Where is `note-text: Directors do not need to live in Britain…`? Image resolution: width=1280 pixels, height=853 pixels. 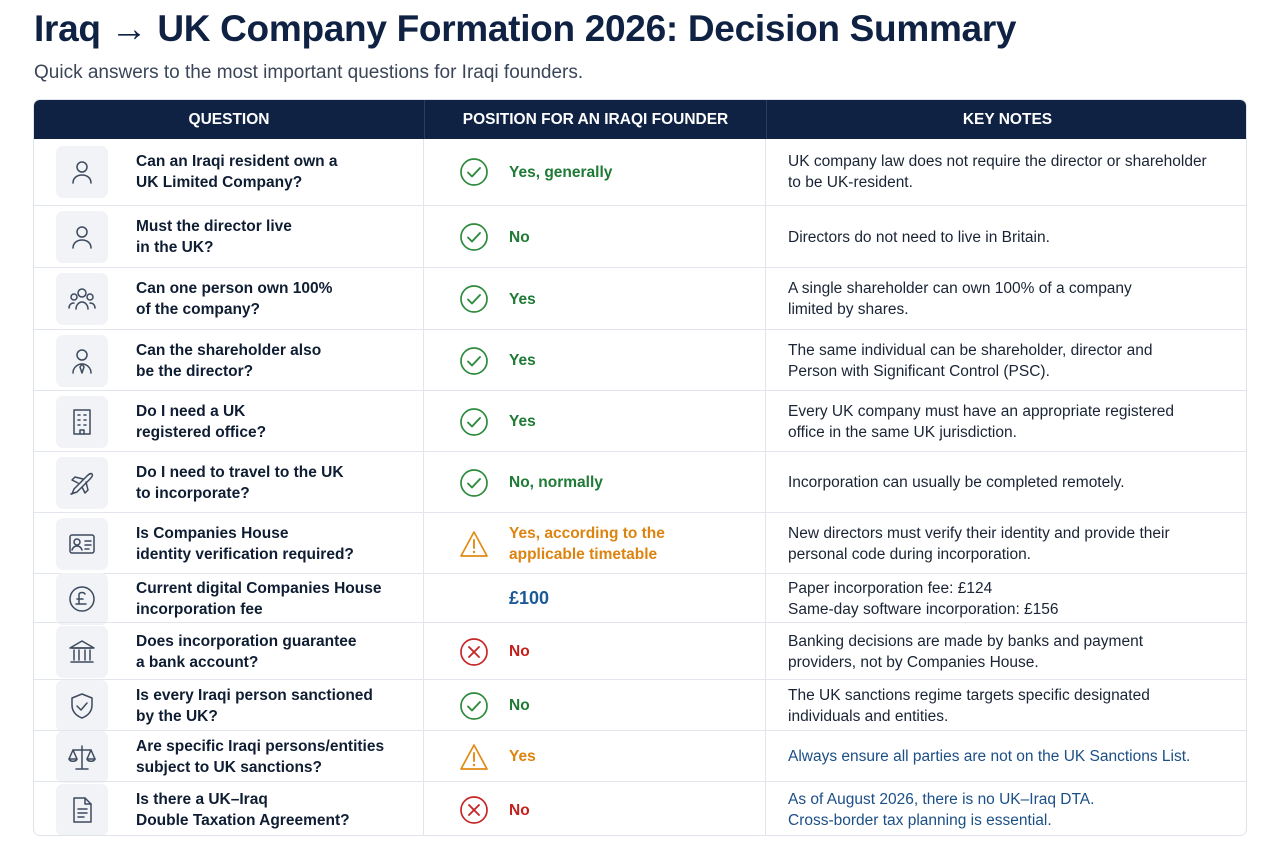
note-text: Directors do not need to live in Britain… is located at coordinates (919, 237).